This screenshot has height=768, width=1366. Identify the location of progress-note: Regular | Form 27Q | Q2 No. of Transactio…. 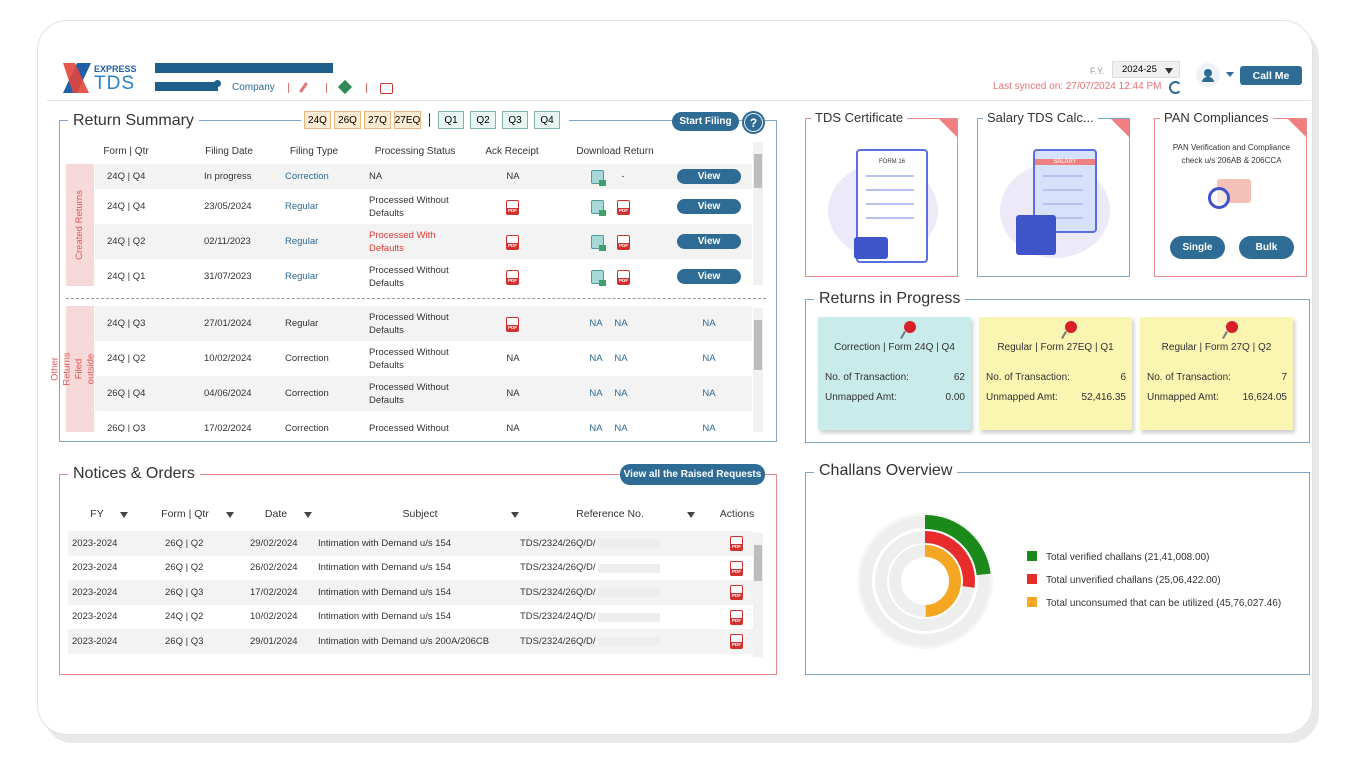
(1216, 373).